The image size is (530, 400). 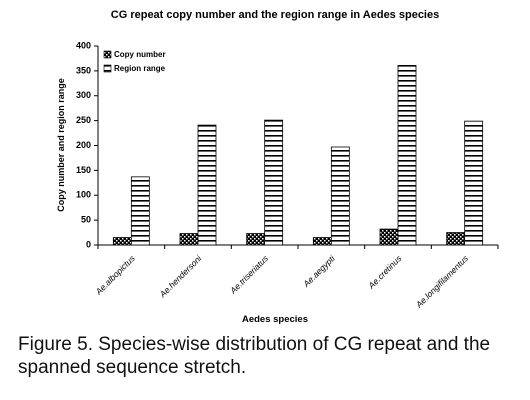 What do you see at coordinates (83, 170) in the screenshot?
I see `y-tick-label: 150` at bounding box center [83, 170].